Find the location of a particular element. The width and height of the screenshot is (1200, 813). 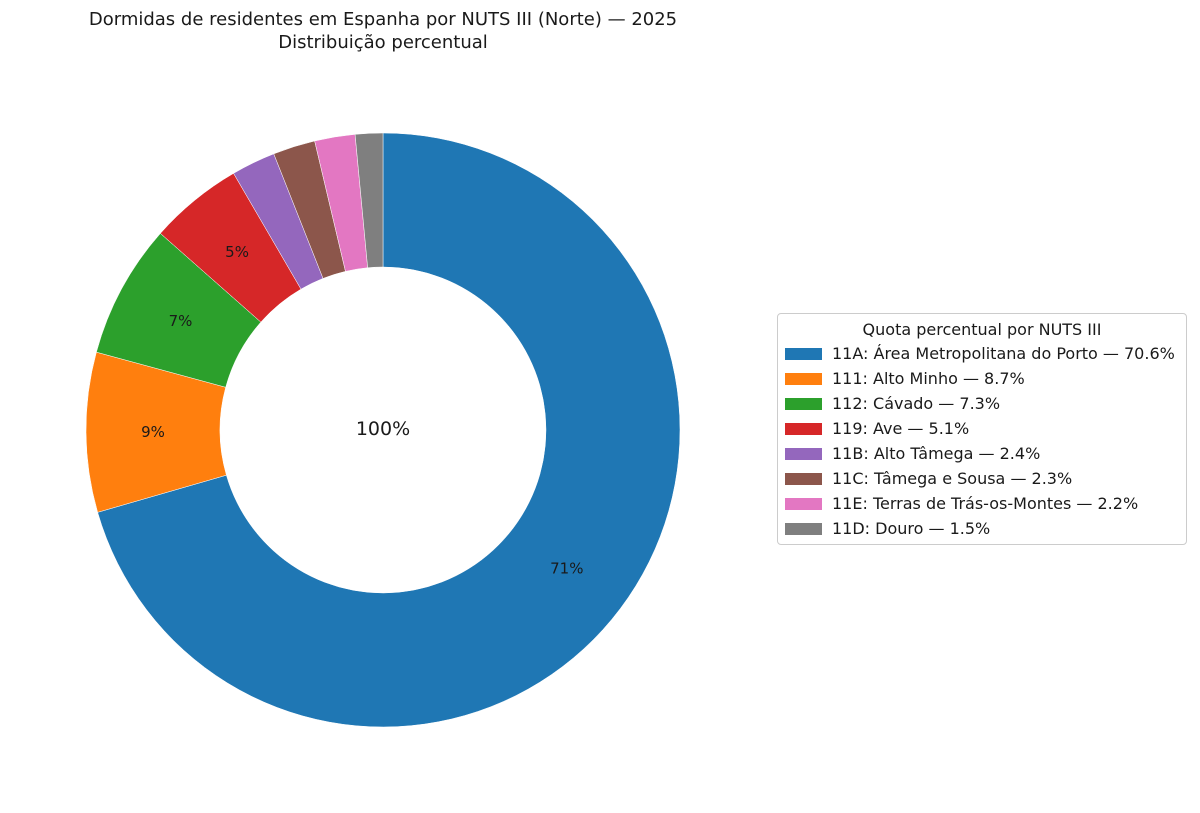

legend-label-111: 111: Alto Minho — 8.7% is located at coordinates (928, 378).